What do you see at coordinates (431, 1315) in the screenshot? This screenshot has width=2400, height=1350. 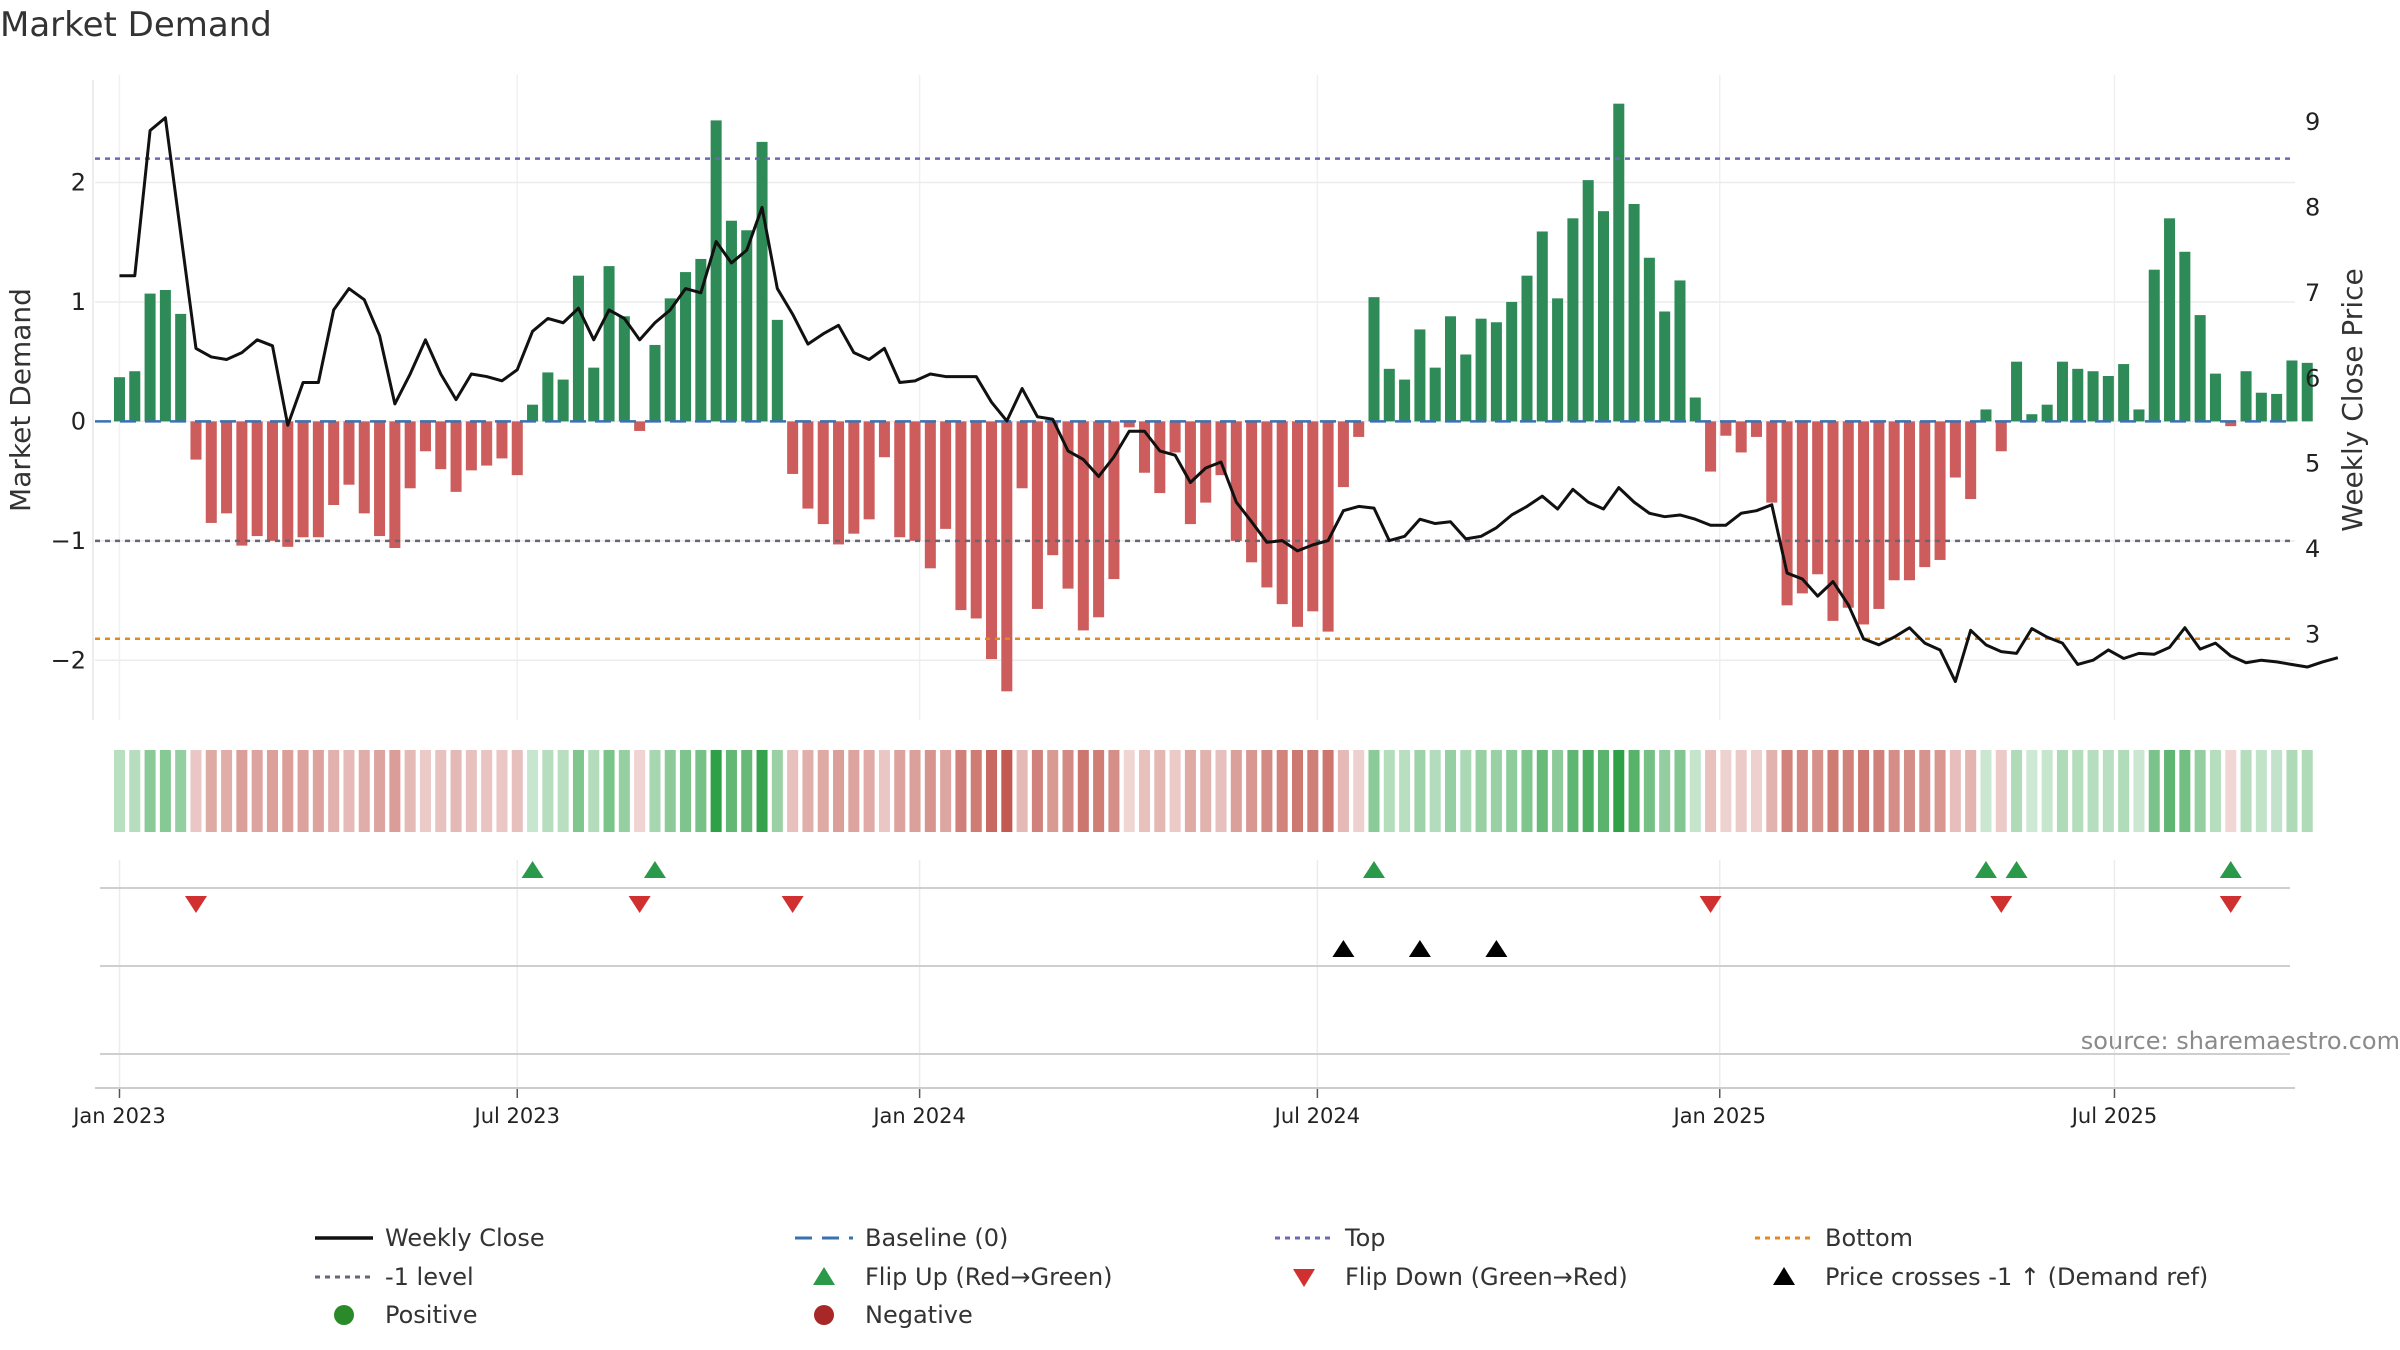 I see `legend-label: Positive` at bounding box center [431, 1315].